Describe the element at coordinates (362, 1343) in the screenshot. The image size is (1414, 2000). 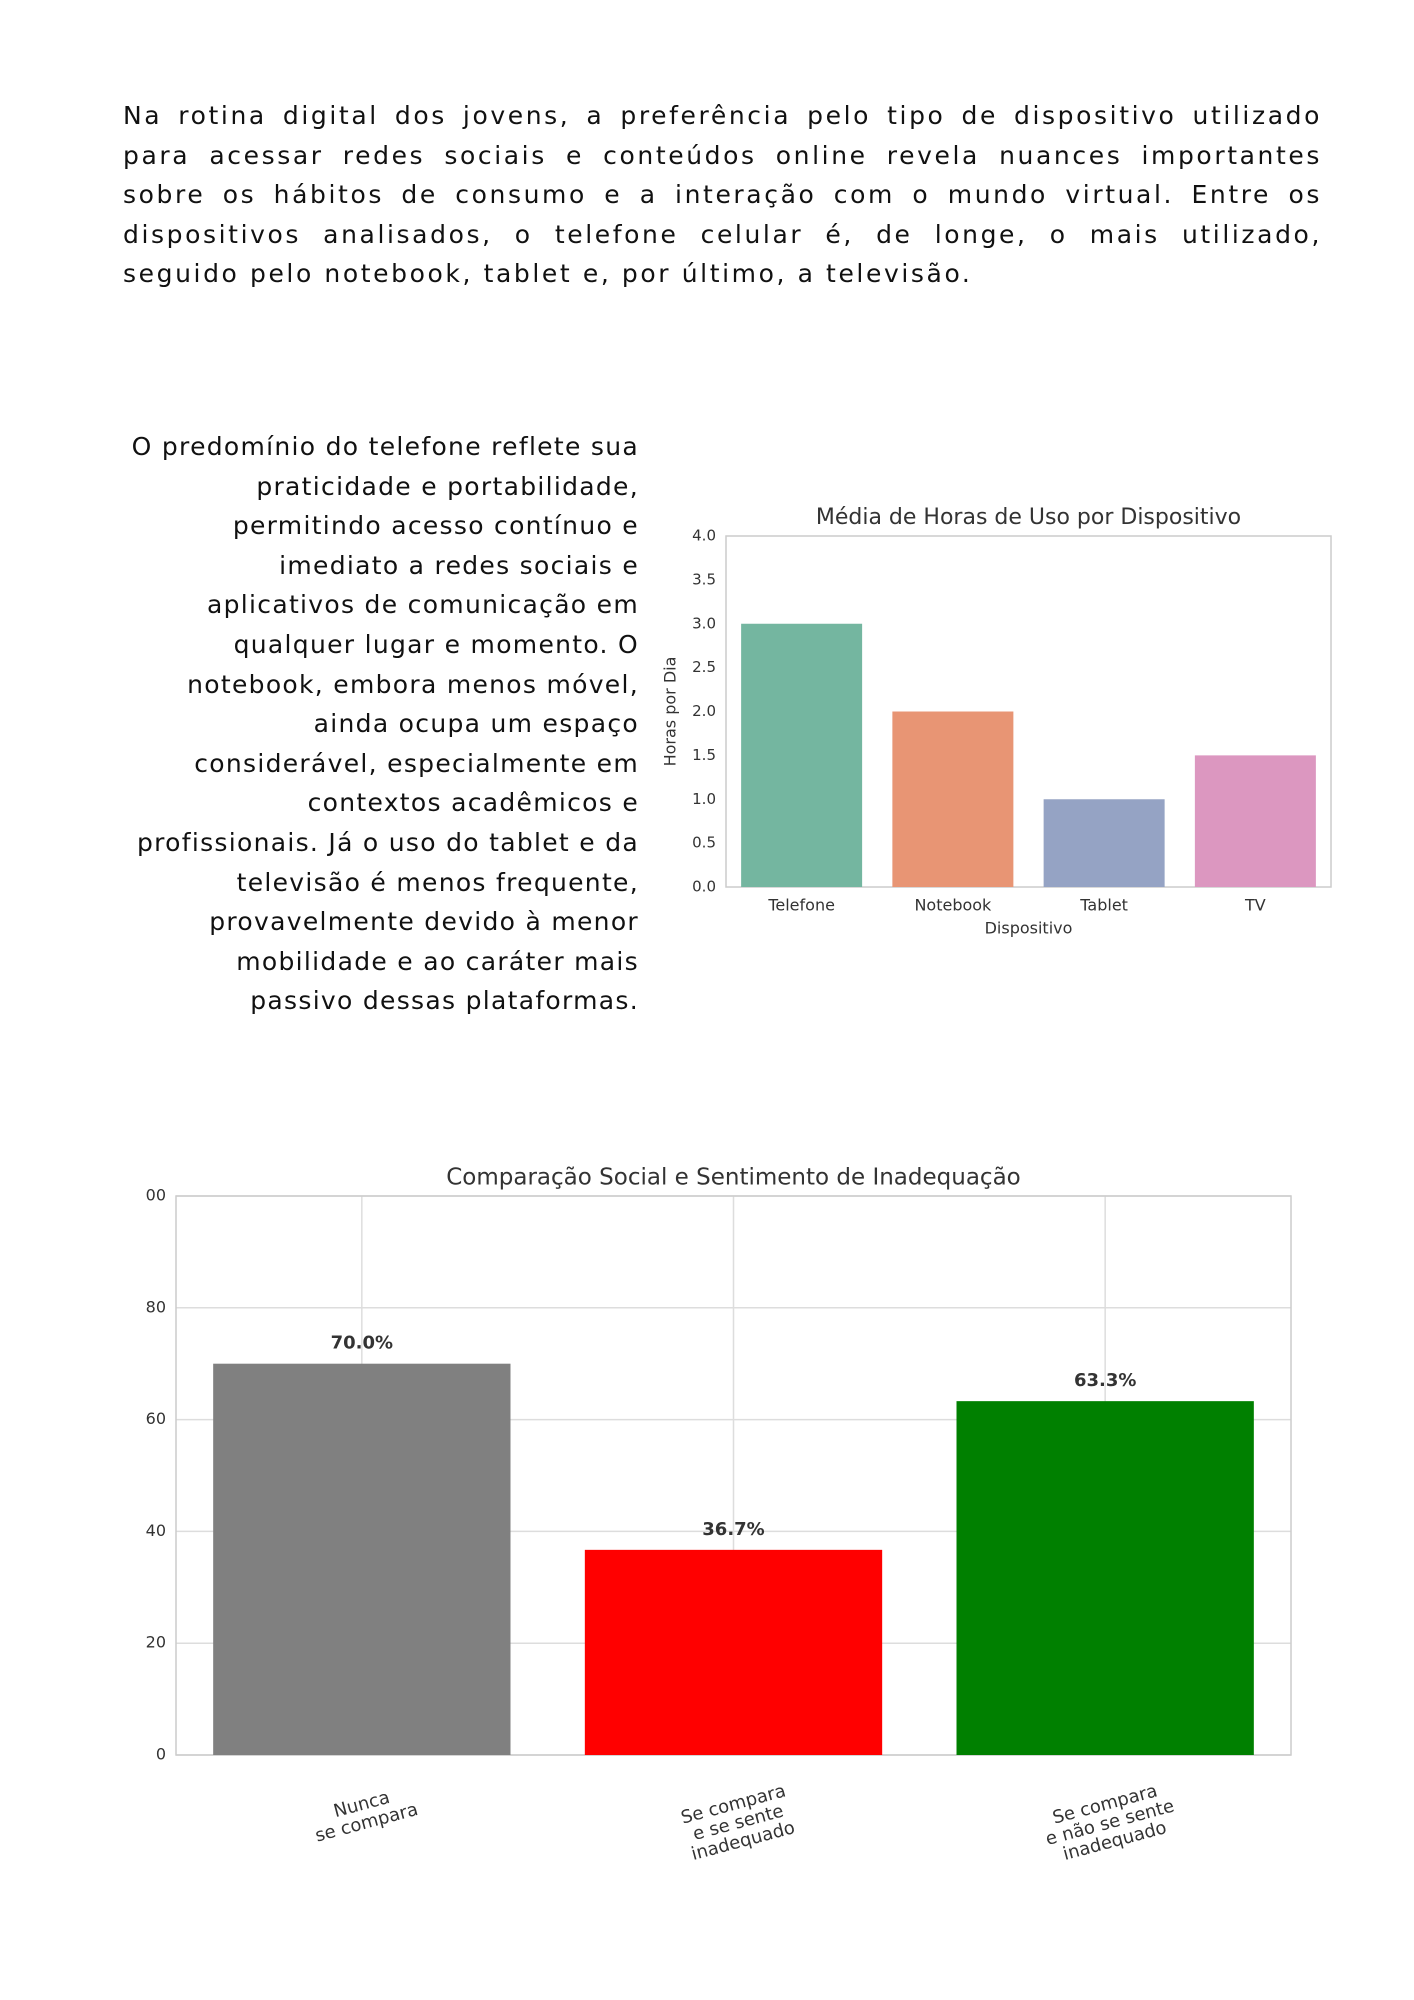
I see `value-label: 70.0%` at that location.